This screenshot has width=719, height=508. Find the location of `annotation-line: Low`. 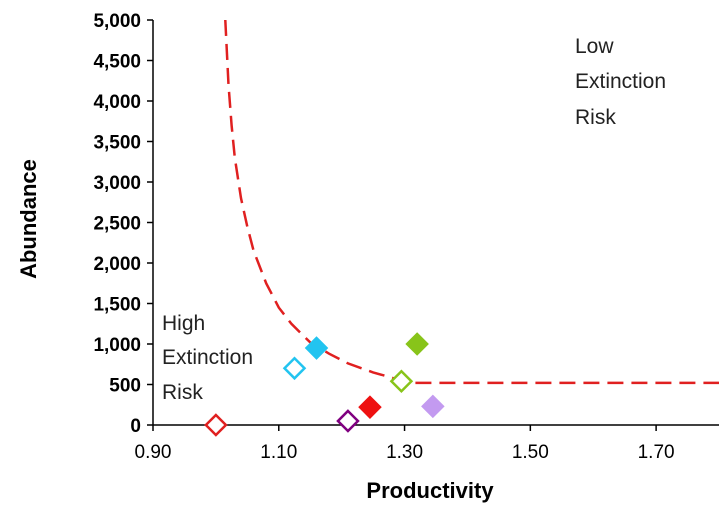

annotation-line: Low is located at coordinates (594, 46).